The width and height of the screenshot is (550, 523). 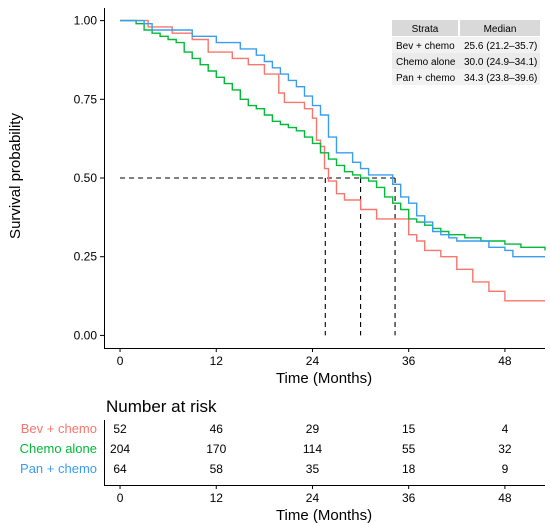 What do you see at coordinates (426, 62) in the screenshot?
I see `strata-row-name: Chemo alone` at bounding box center [426, 62].